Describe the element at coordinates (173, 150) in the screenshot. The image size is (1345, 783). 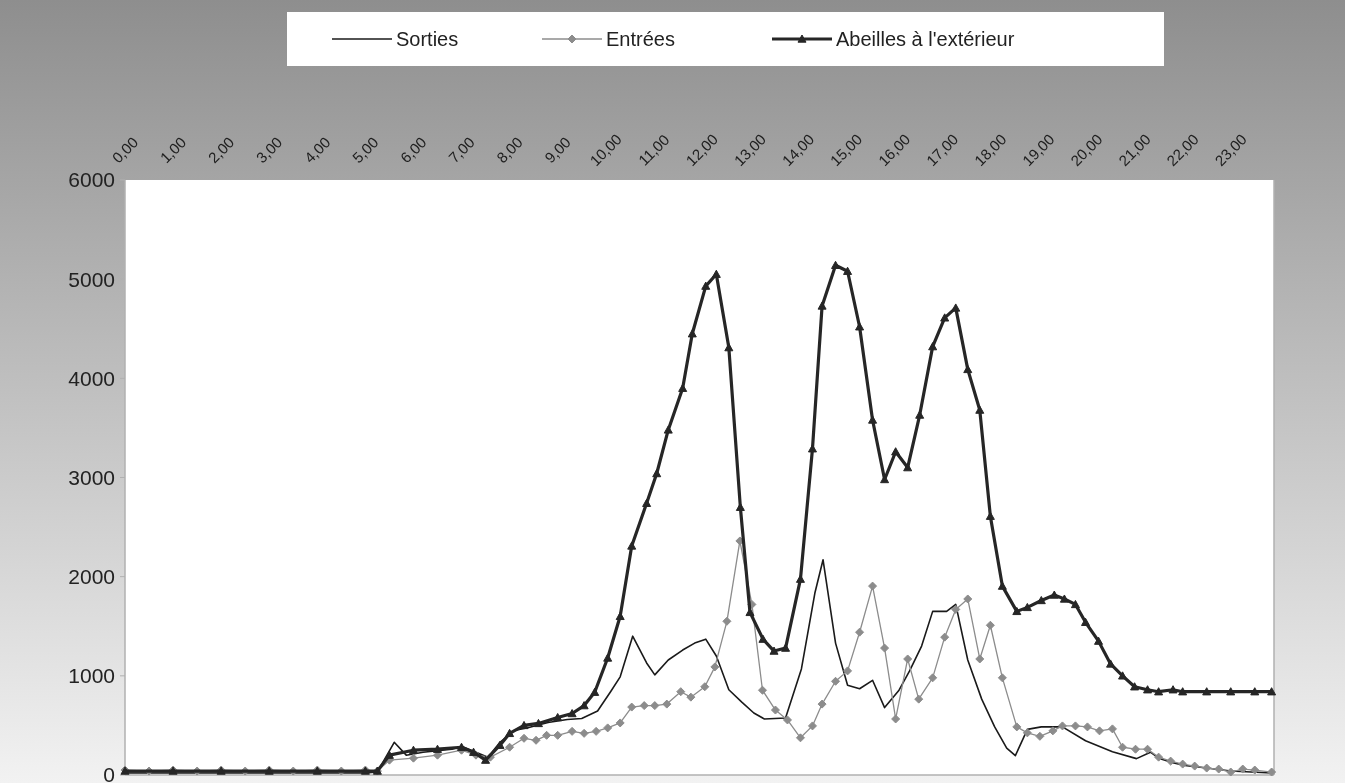
I see `x-tick-label: 1,00` at that location.